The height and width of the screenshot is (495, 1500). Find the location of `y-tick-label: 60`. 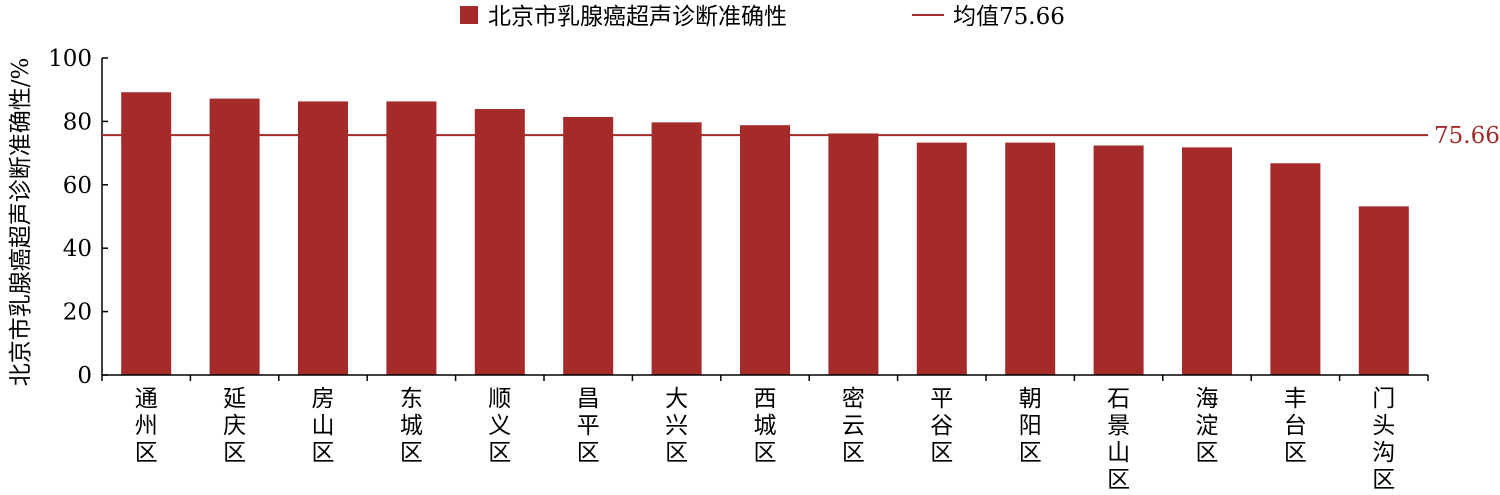

y-tick-label: 60 is located at coordinates (77, 186).